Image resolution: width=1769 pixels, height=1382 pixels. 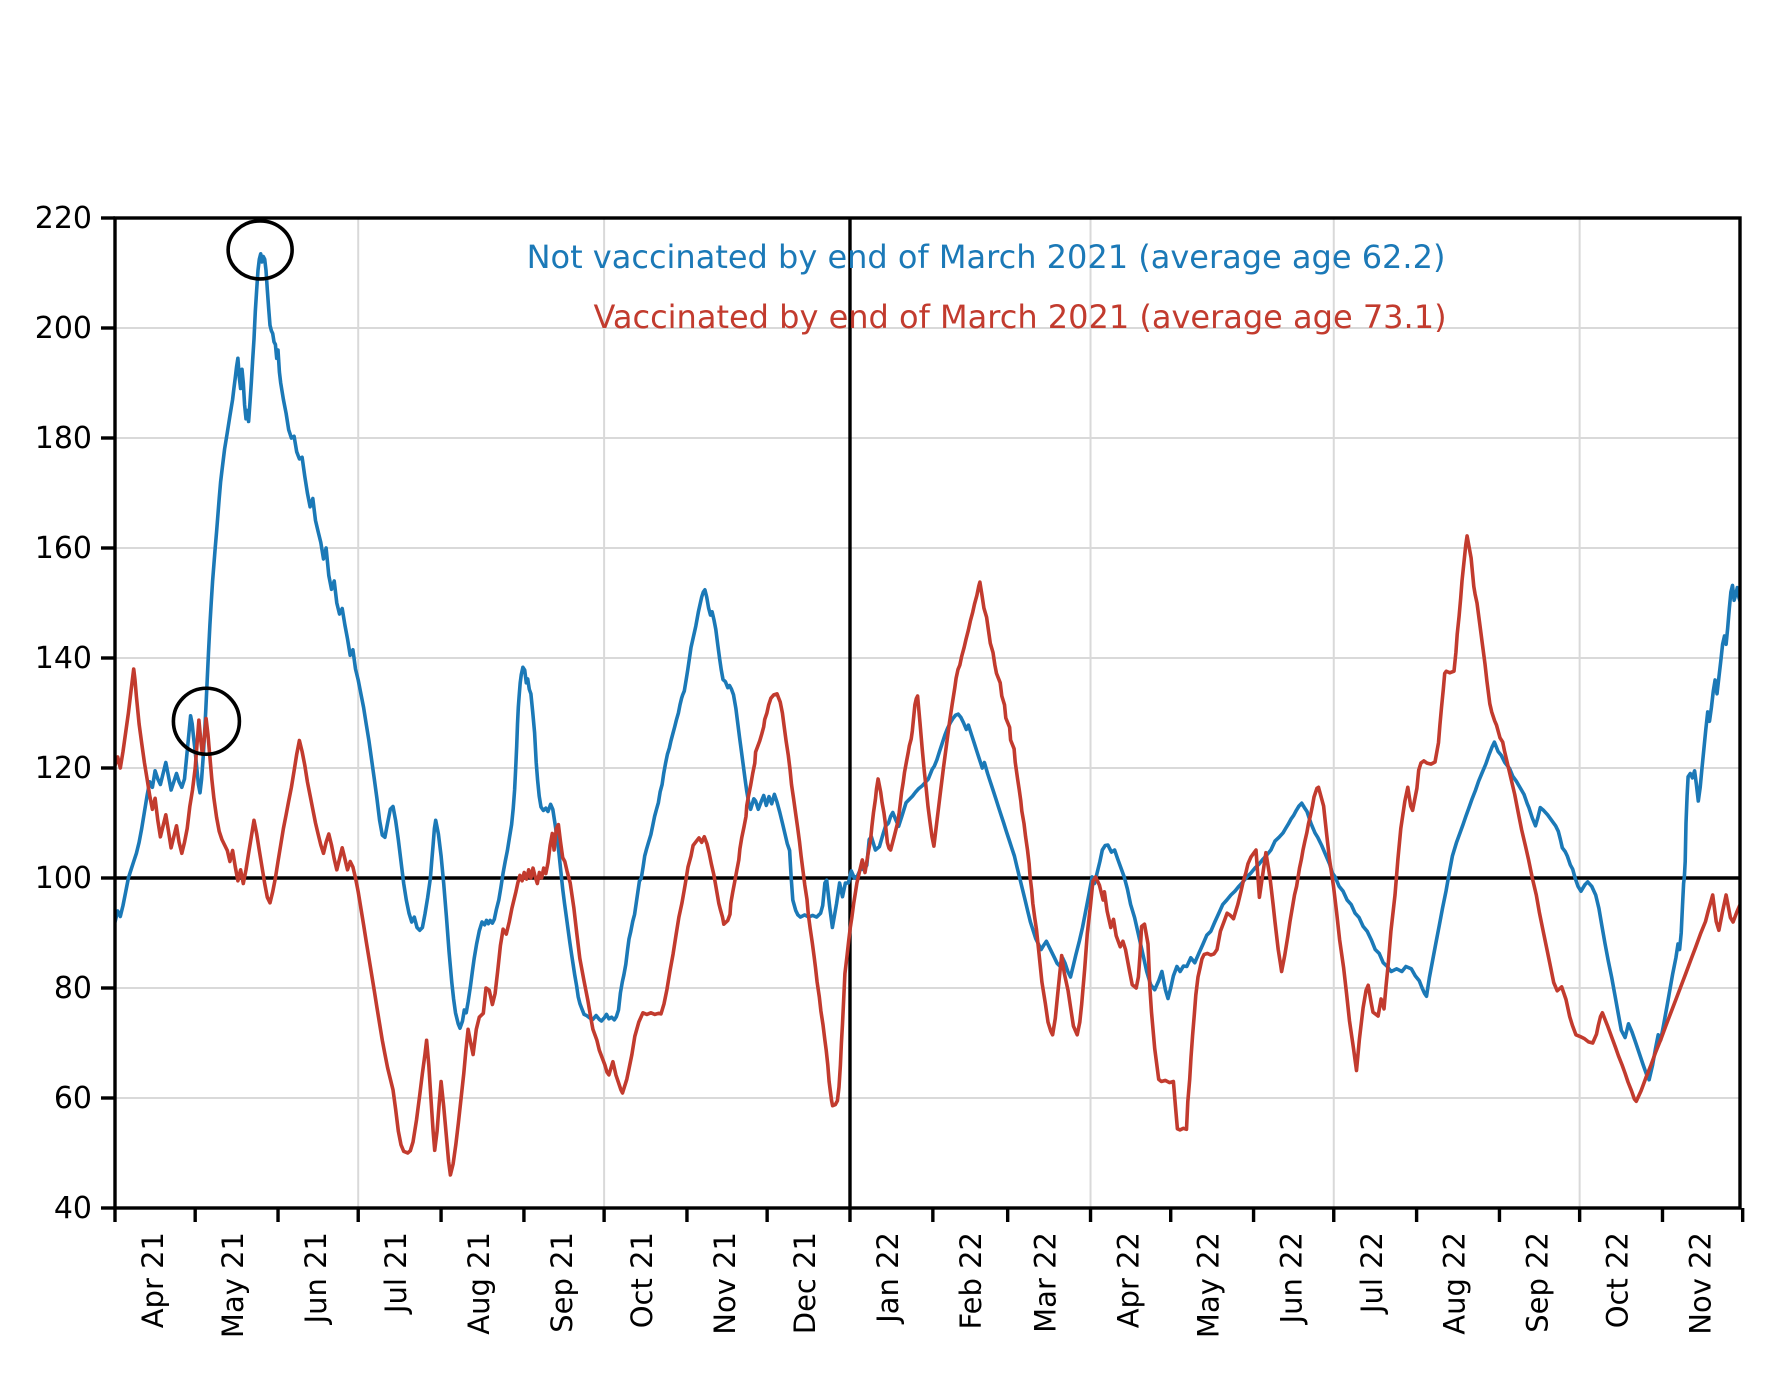 I want to click on x-tick-label-Feb-22: Feb 22, so click(x=971, y=1280).